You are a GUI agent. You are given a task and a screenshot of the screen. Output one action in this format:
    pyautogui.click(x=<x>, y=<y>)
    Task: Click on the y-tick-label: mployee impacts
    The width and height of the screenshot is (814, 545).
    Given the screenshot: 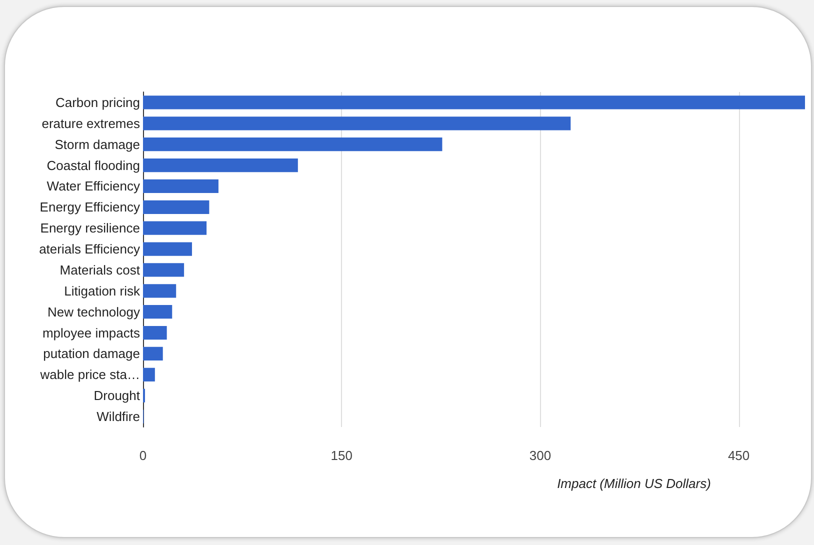 What is the action you would take?
    pyautogui.click(x=91, y=332)
    